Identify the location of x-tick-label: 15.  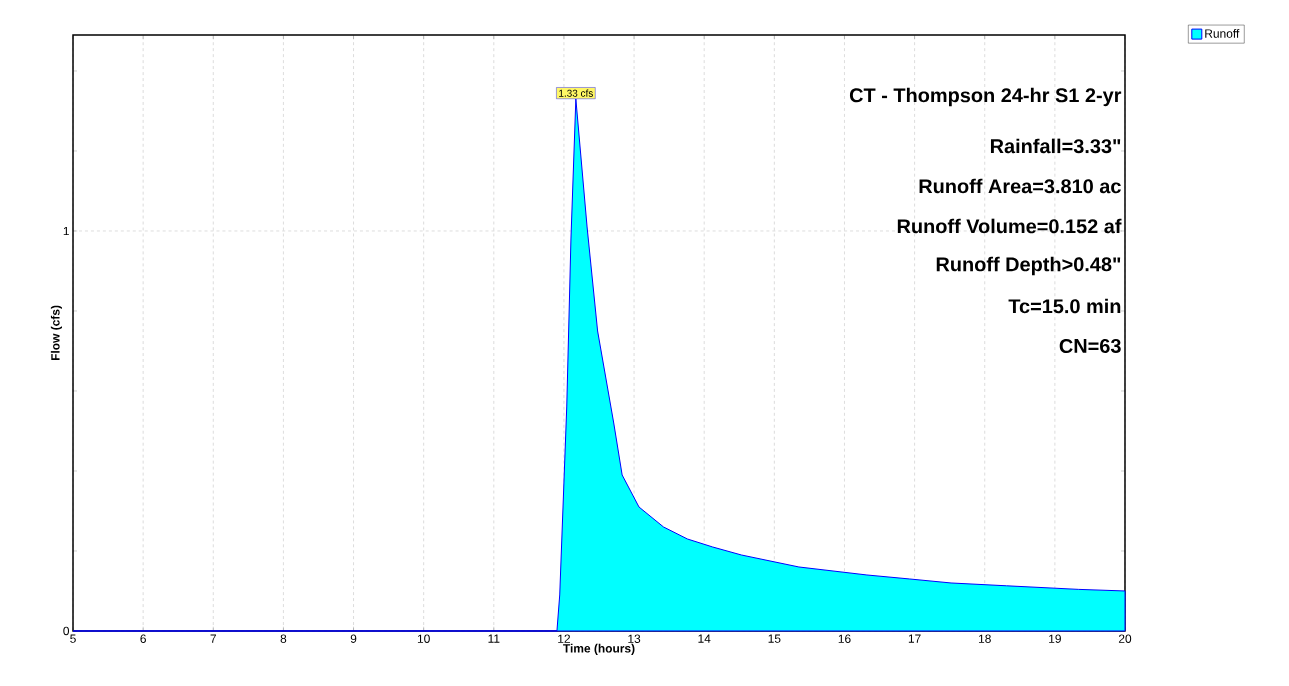
(774, 638).